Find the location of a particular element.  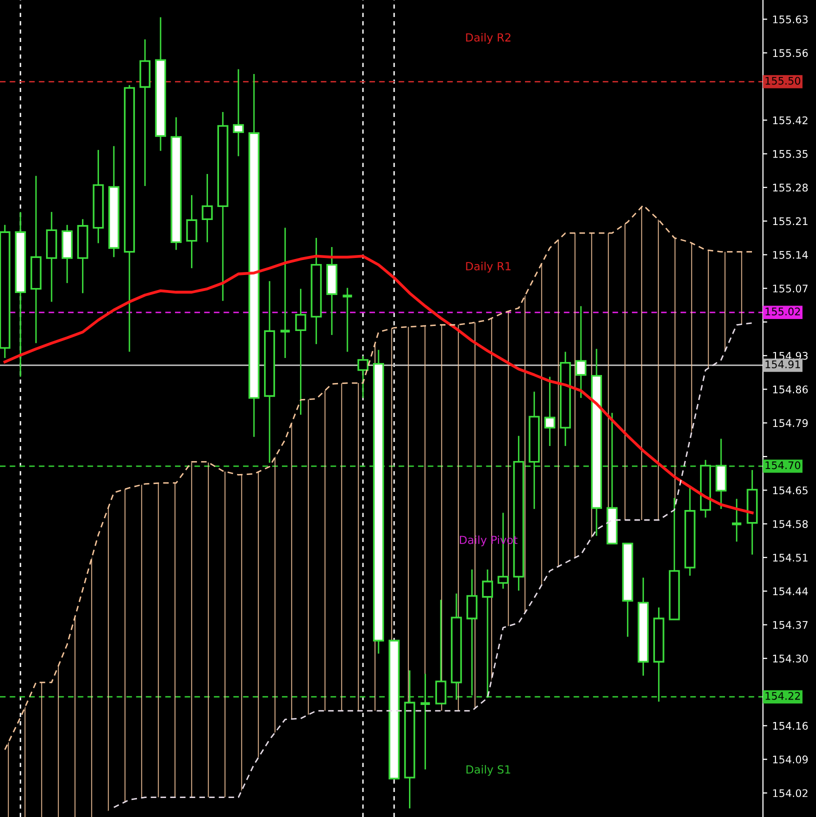

y-tick-label: 155.35 is located at coordinates (790, 154).